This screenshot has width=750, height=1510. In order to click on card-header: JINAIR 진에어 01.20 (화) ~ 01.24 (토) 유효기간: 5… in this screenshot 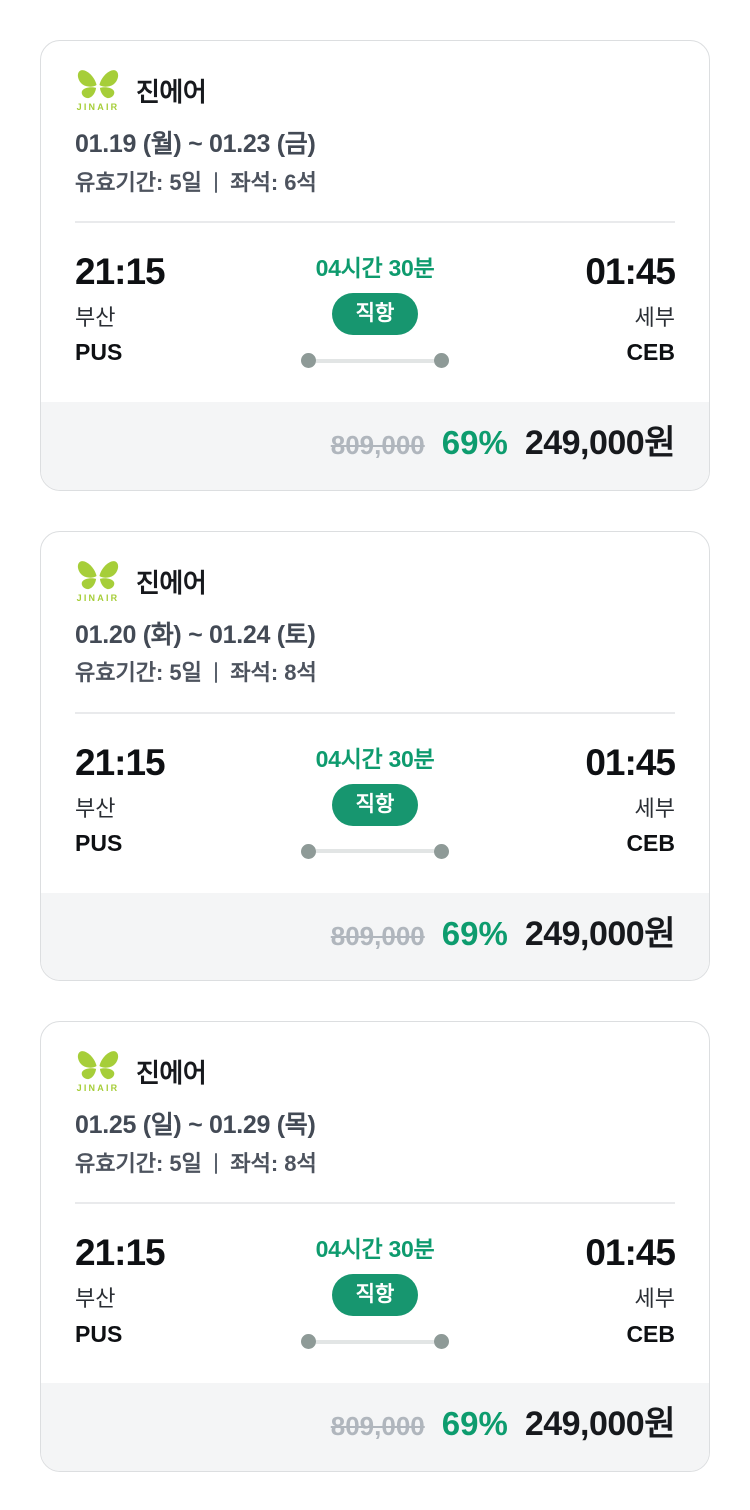, I will do `click(375, 609)`.